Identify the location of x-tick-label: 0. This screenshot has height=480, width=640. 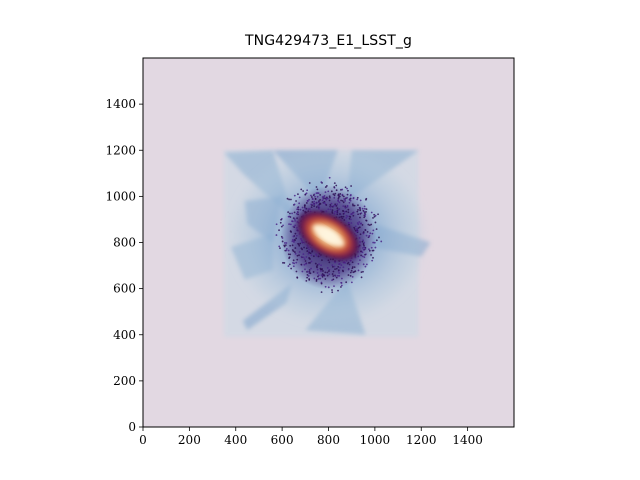
(143, 440).